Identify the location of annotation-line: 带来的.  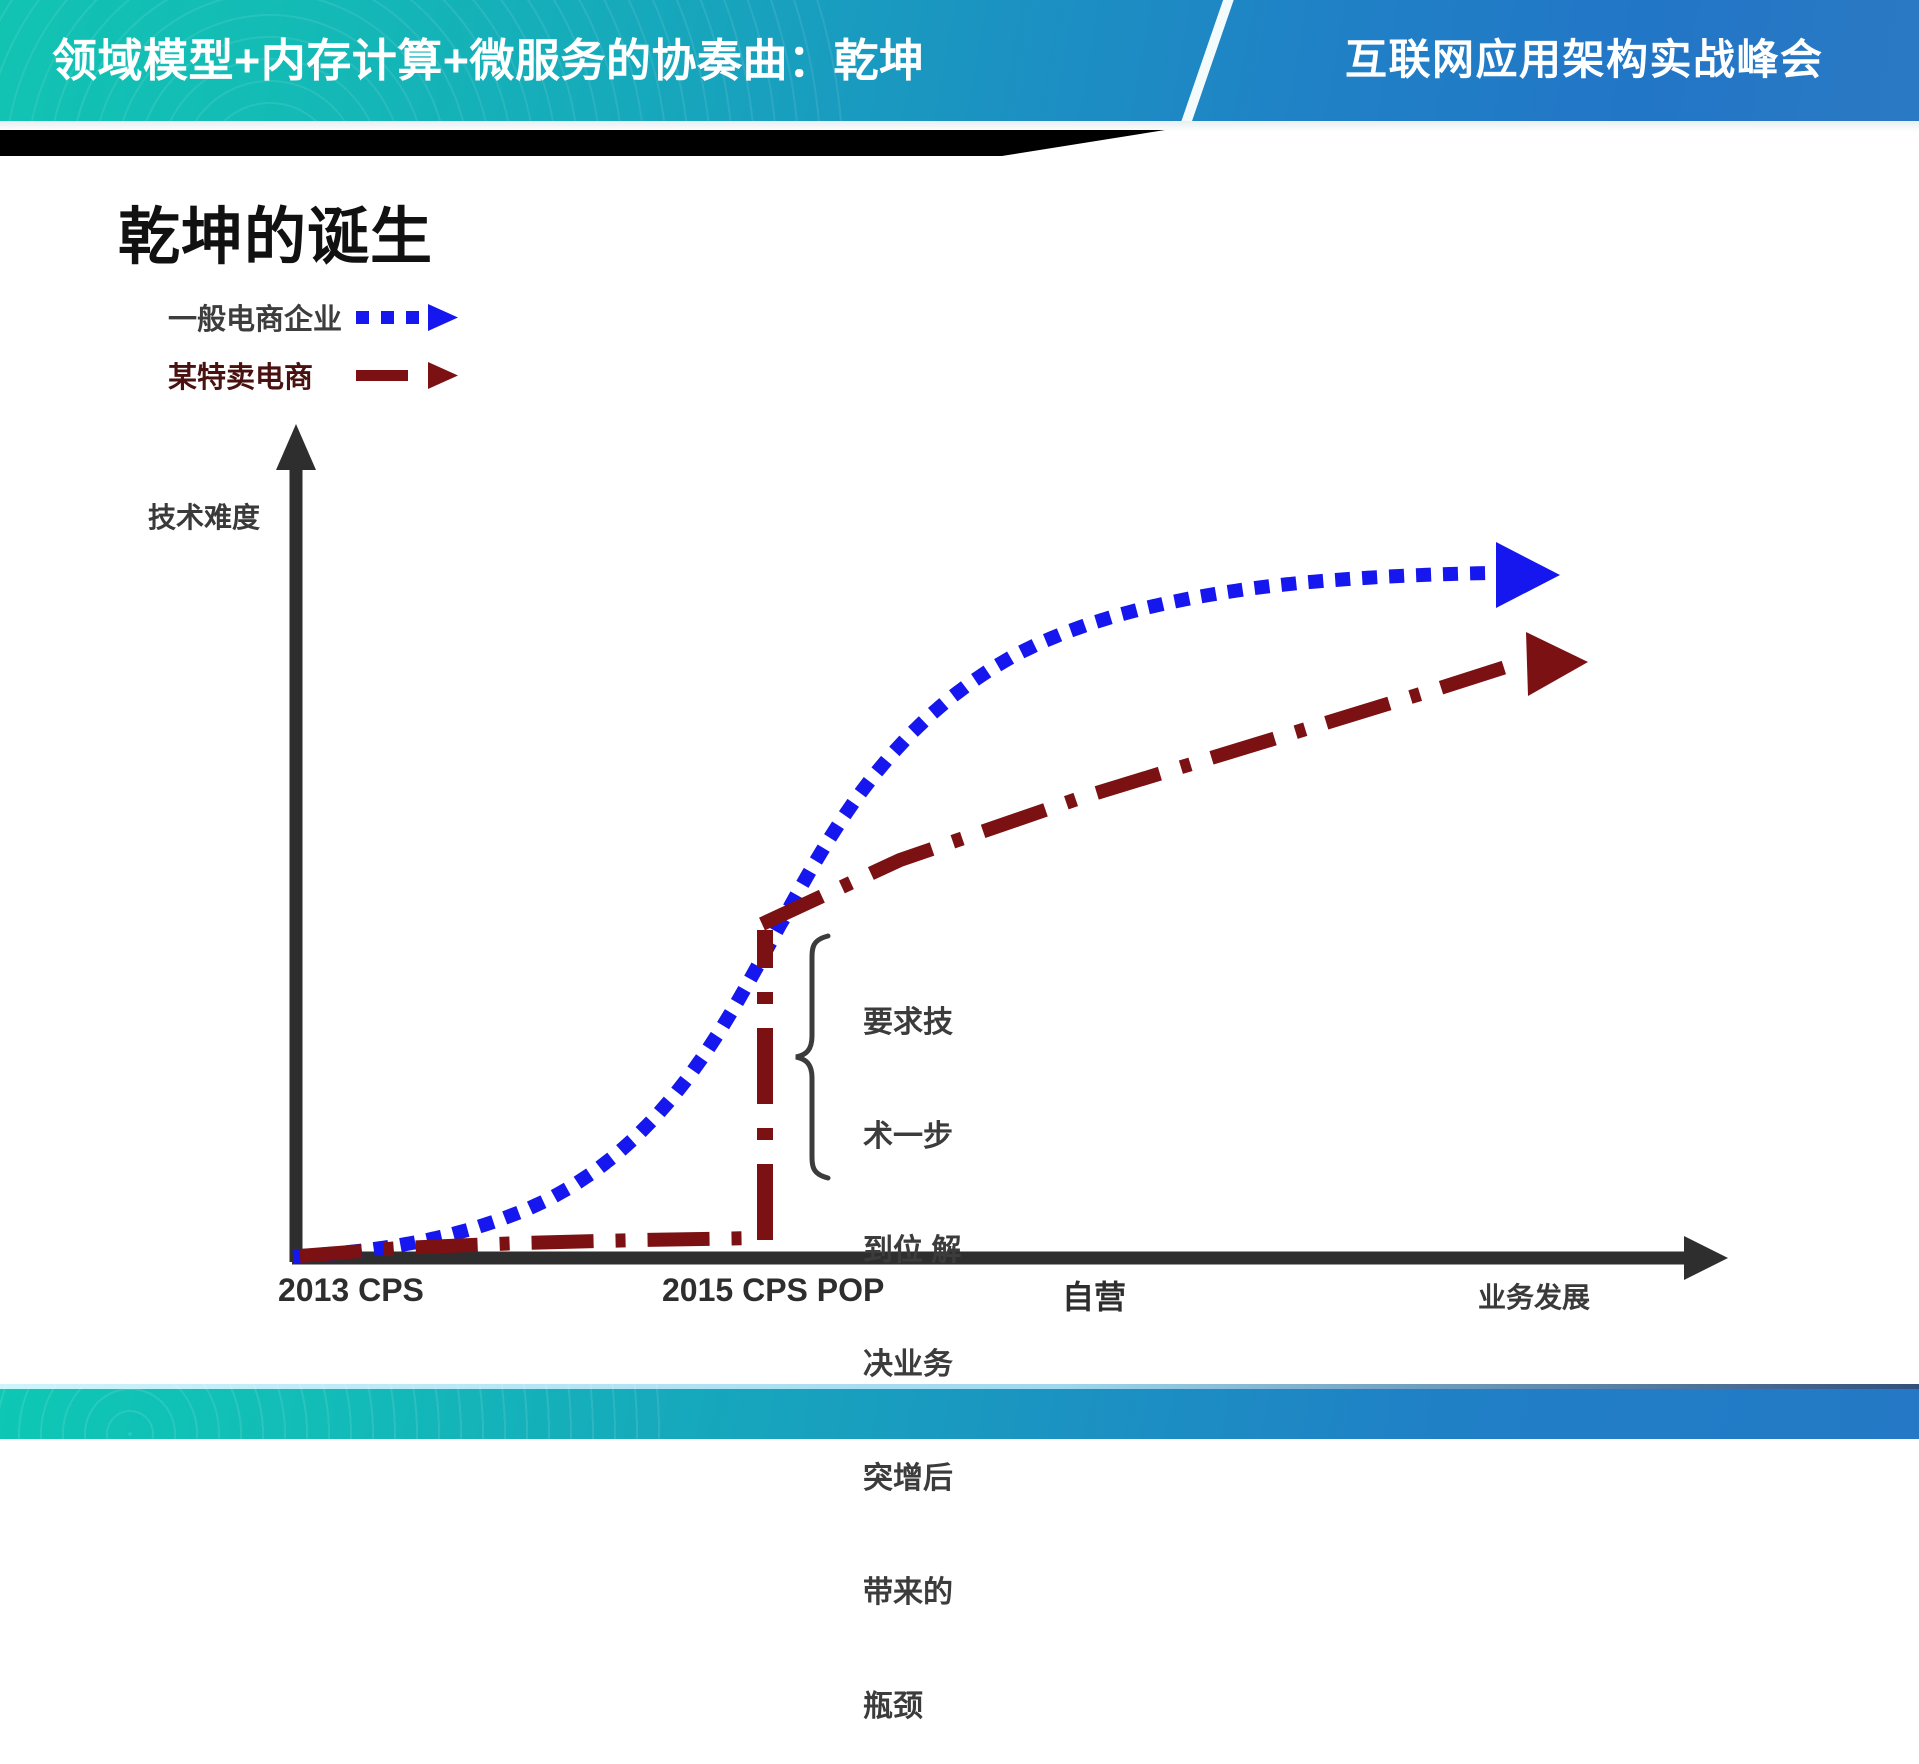
(908, 1592).